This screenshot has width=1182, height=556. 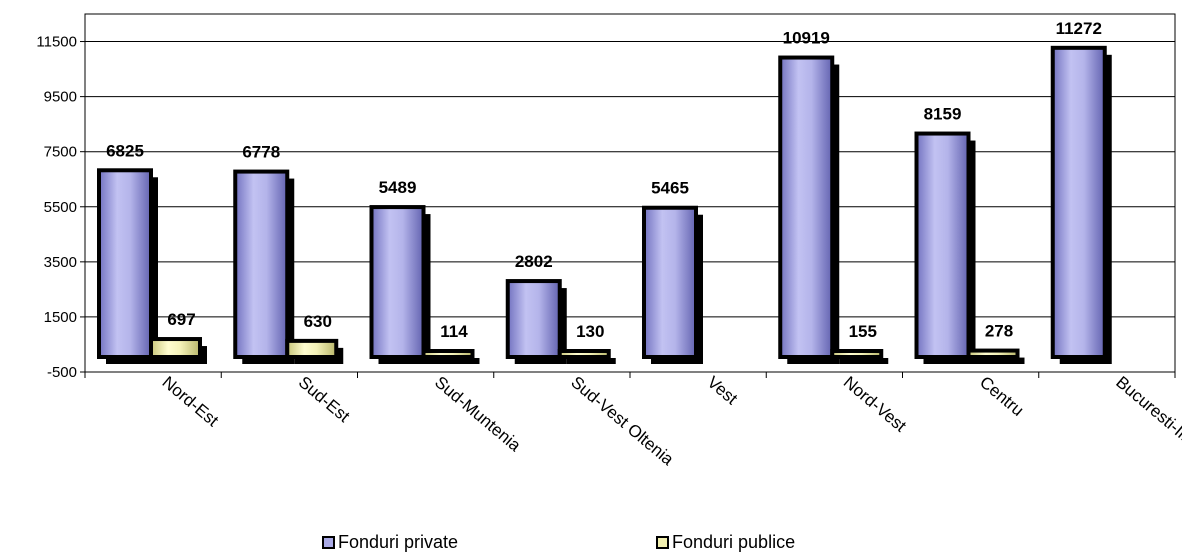 I want to click on category-label: Sud-Vest Oltenia, so click(x=622, y=421).